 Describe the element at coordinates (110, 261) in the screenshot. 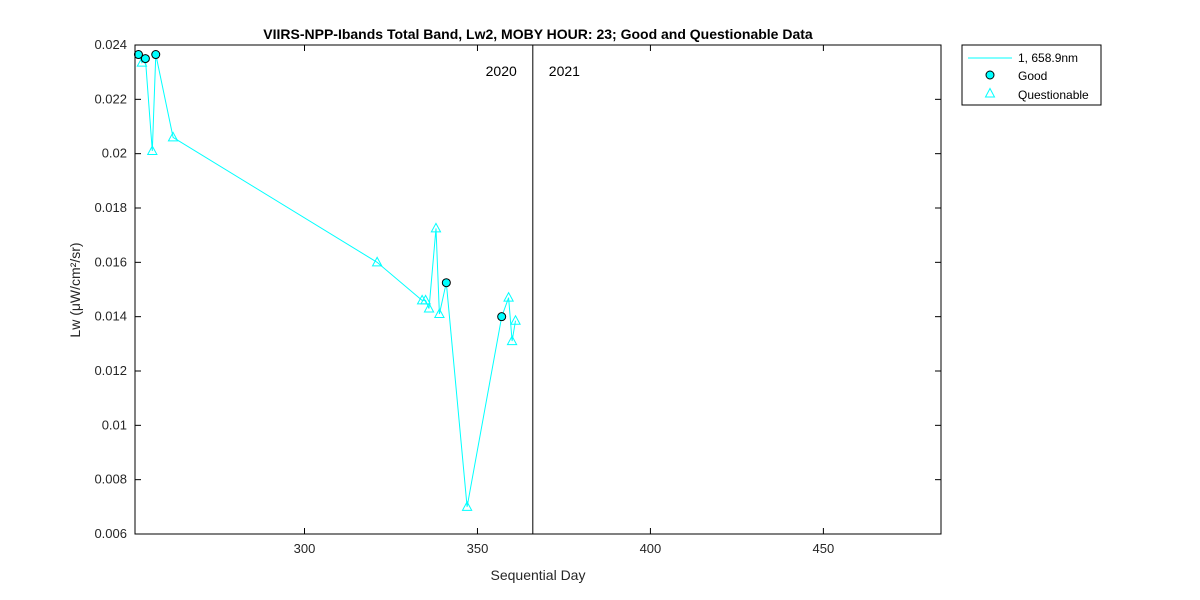

I see `y-tick-label: 0.016` at that location.